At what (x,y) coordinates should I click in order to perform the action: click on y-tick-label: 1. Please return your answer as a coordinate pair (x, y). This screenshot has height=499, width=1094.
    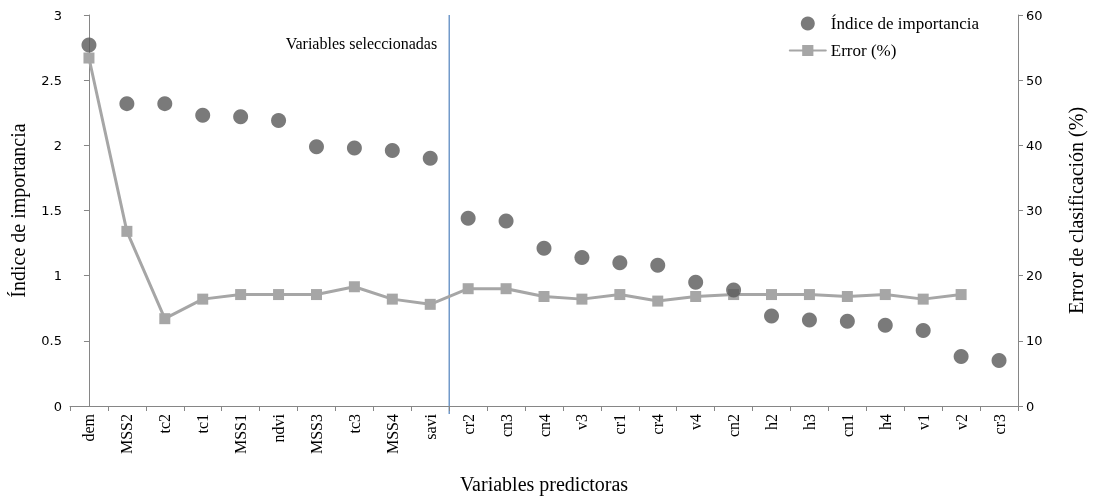
    Looking at the image, I should click on (57, 276).